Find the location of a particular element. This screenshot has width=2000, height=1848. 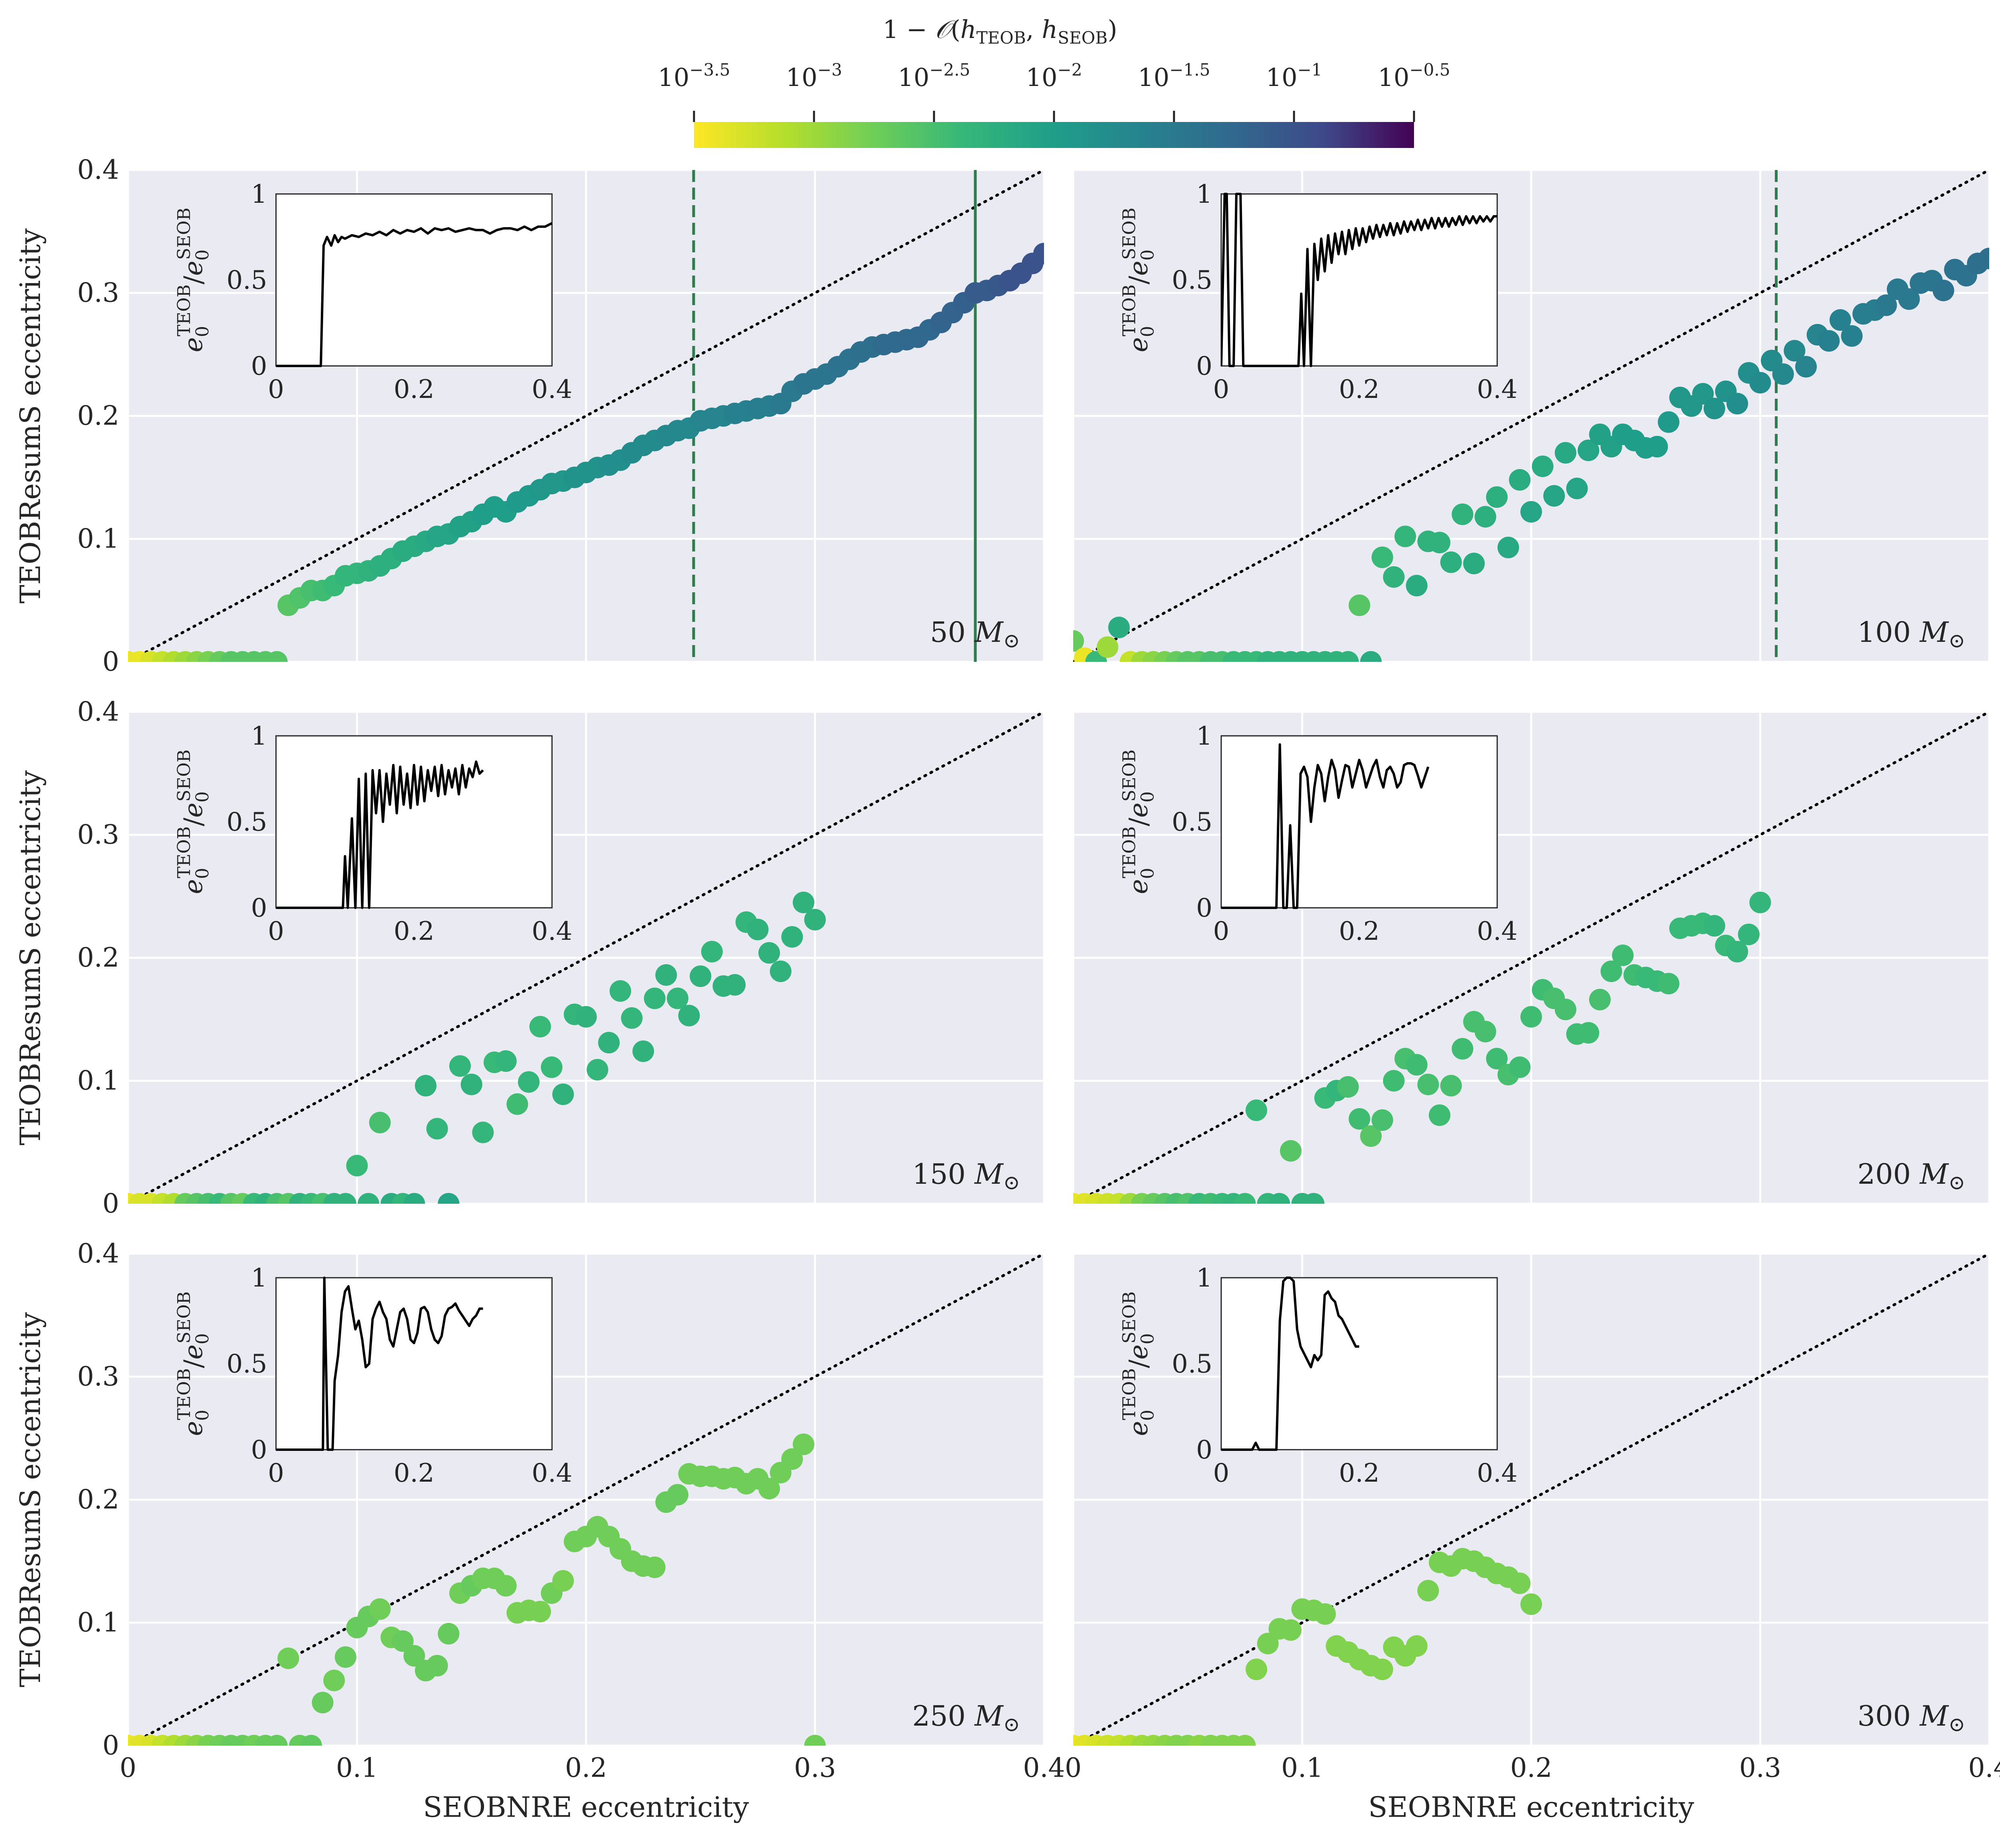

colorbar-tick-label: 10−0.5 is located at coordinates (1414, 76).